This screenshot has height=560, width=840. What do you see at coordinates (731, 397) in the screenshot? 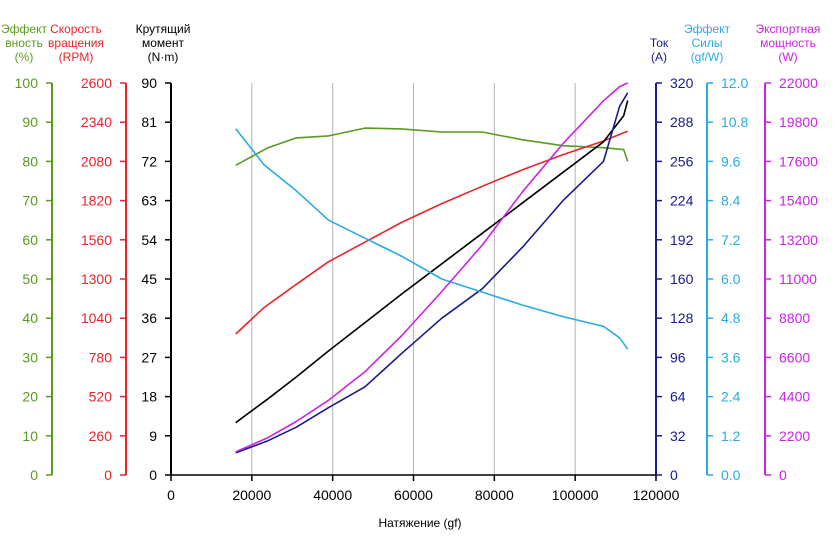
I see `y-tick-label: 2.4` at bounding box center [731, 397].